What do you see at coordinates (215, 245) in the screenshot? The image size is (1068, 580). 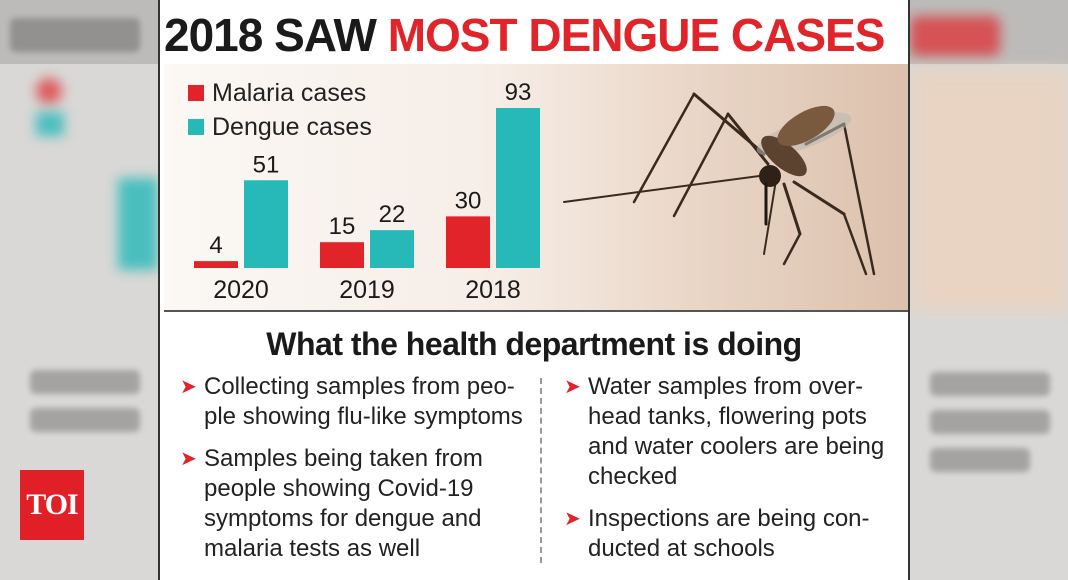 I see `data-label-malaria-2020: 4` at bounding box center [215, 245].